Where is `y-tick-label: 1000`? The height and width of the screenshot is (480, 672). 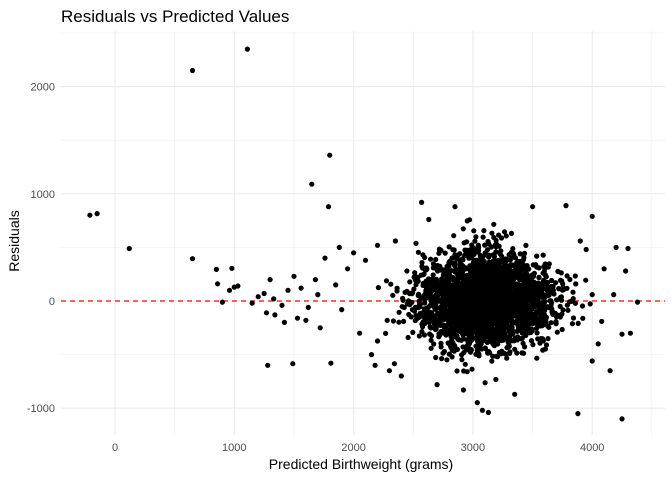 y-tick-label: 1000 is located at coordinates (43, 195).